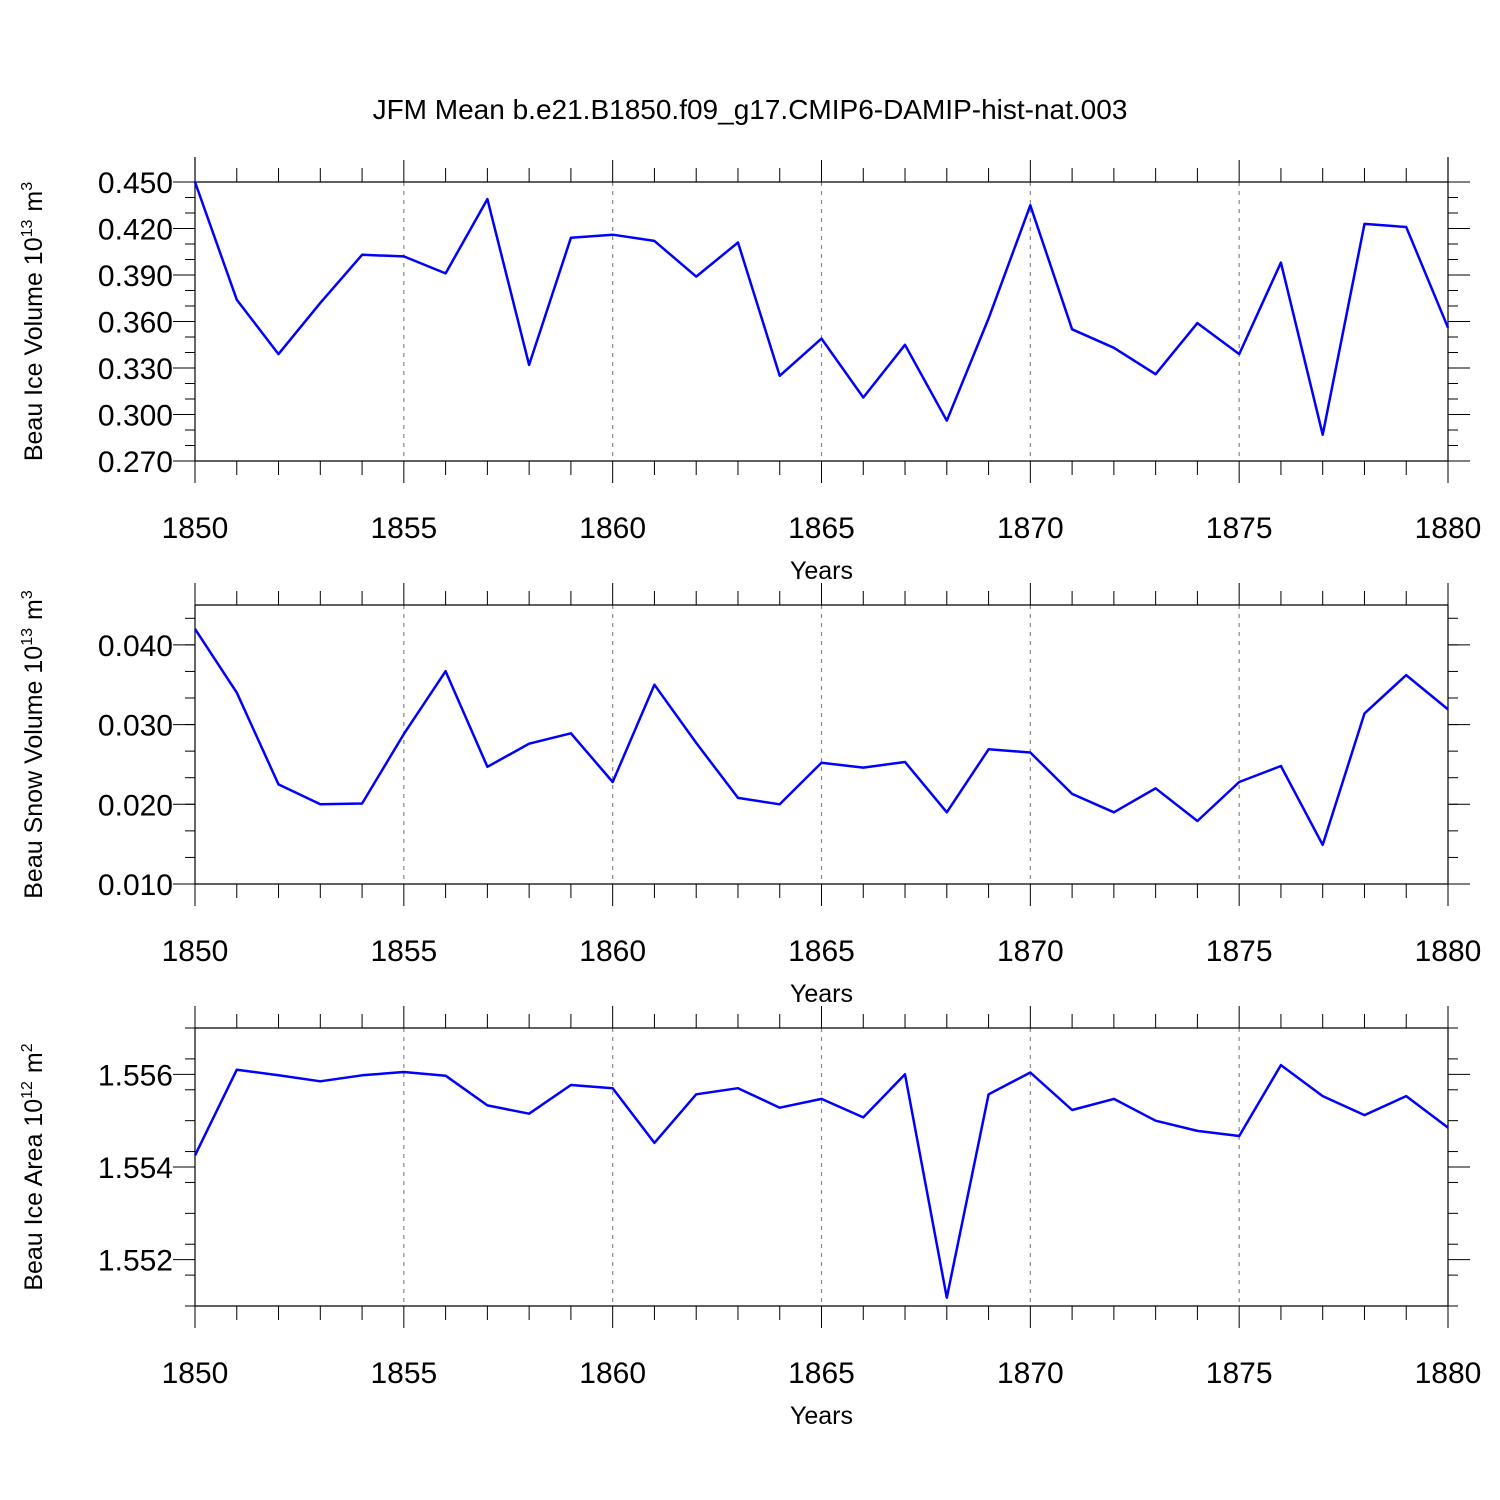  Describe the element at coordinates (27, 1090) in the screenshot. I see `y-axis-label-exponent: 12` at that location.